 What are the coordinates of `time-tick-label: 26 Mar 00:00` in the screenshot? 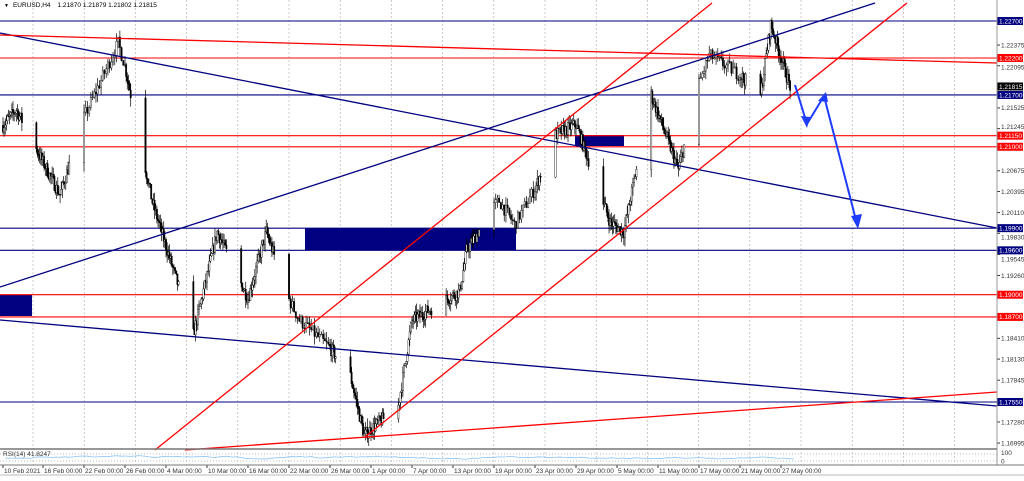 It's located at (350, 471).